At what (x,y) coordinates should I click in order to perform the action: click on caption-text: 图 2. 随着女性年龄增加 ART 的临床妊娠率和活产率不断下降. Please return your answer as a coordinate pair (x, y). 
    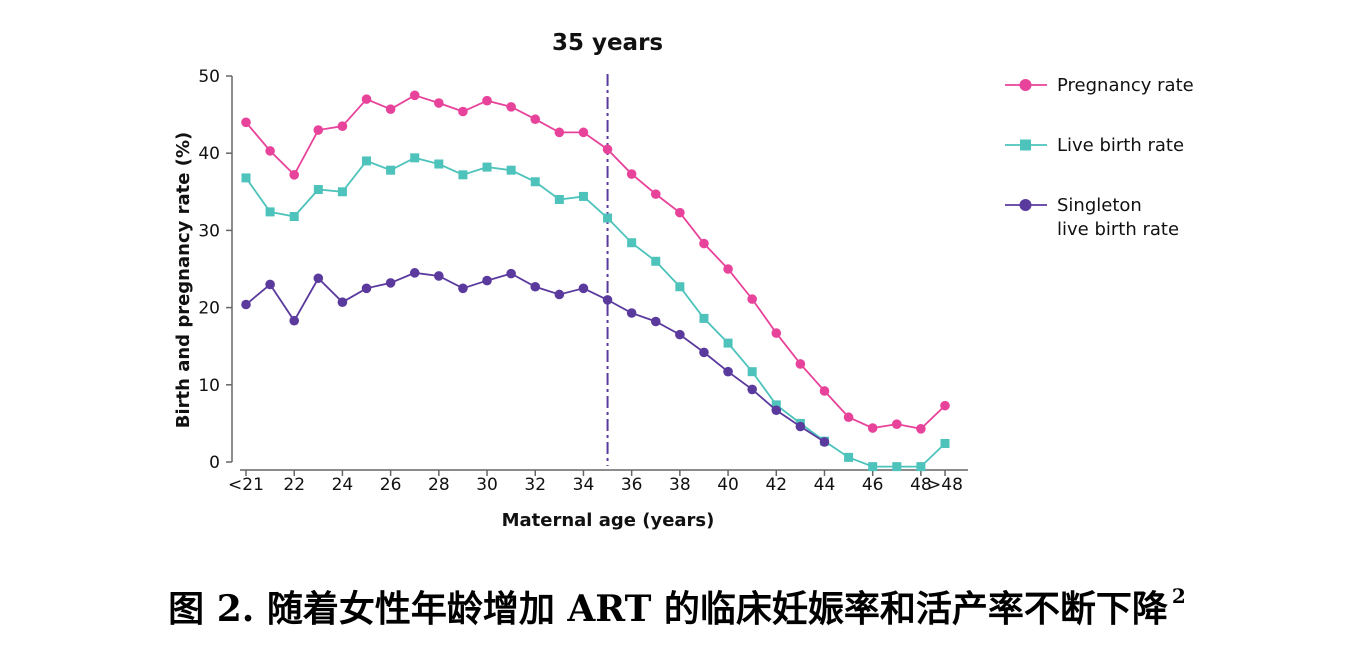
    Looking at the image, I should click on (668, 609).